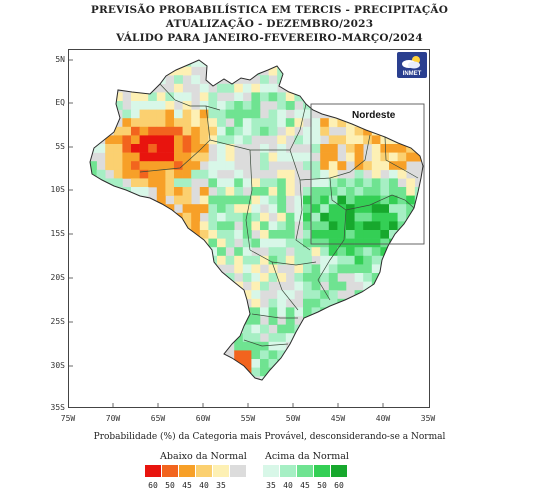 Image resolution: width=539 pixels, height=492 pixels. What do you see at coordinates (170, 485) in the screenshot?
I see `below-normal-swatch-label: 50` at bounding box center [170, 485].